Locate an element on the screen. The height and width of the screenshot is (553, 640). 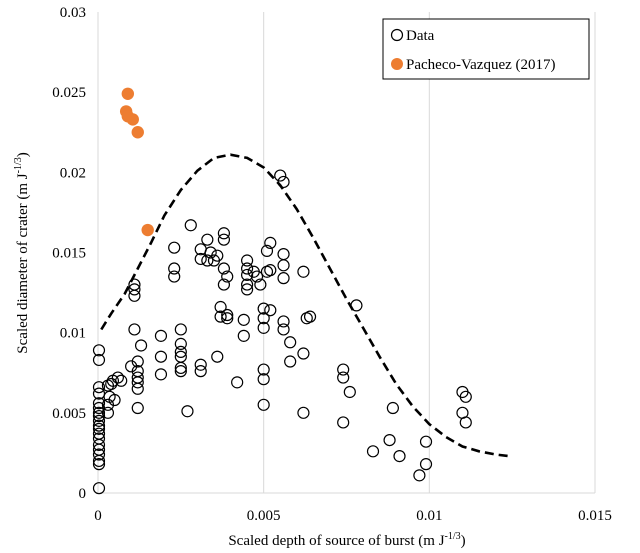
y-tick-label: 0.01 is located at coordinates (73, 334).